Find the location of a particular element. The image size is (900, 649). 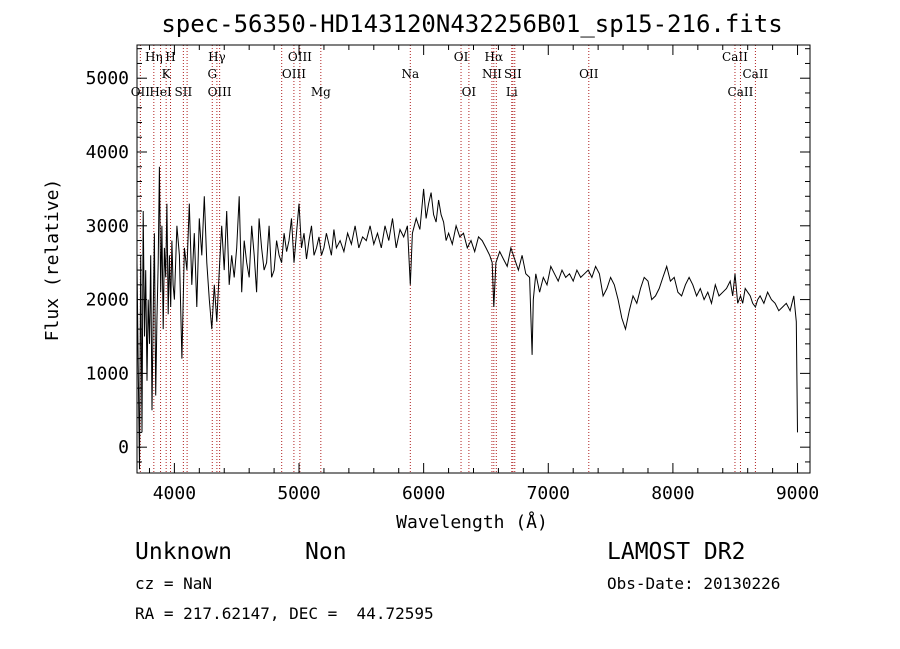

x-tick-label: 6000 is located at coordinates (423, 493).